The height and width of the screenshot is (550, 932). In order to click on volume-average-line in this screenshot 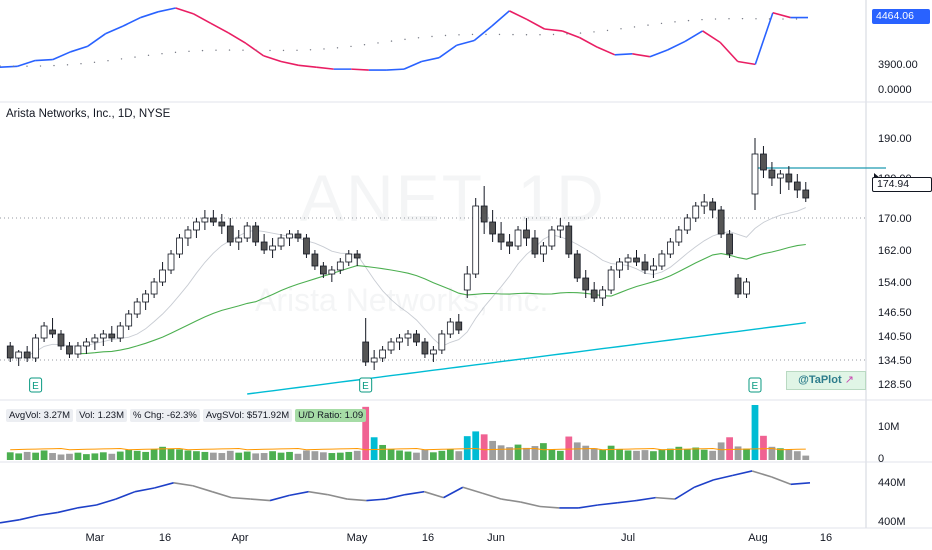, I will do `click(408, 449)`.